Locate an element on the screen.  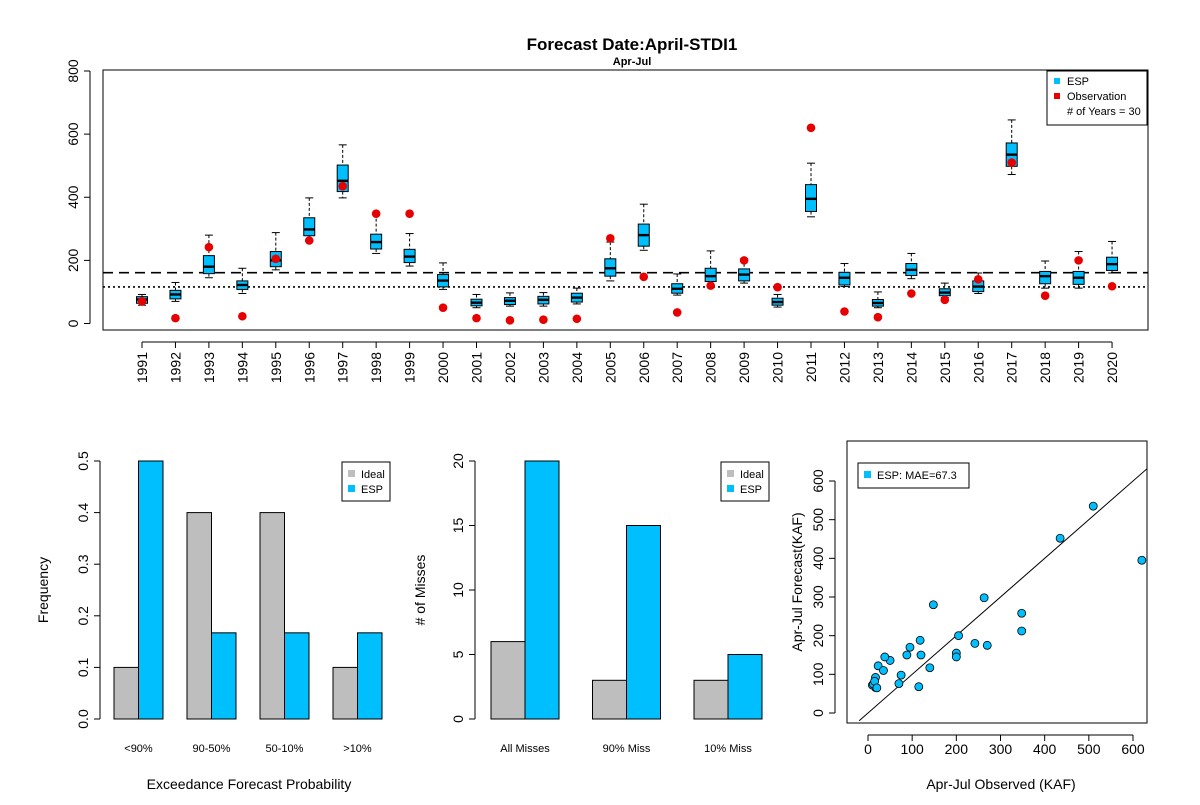
one-to-one-line is located at coordinates (1002, 595).